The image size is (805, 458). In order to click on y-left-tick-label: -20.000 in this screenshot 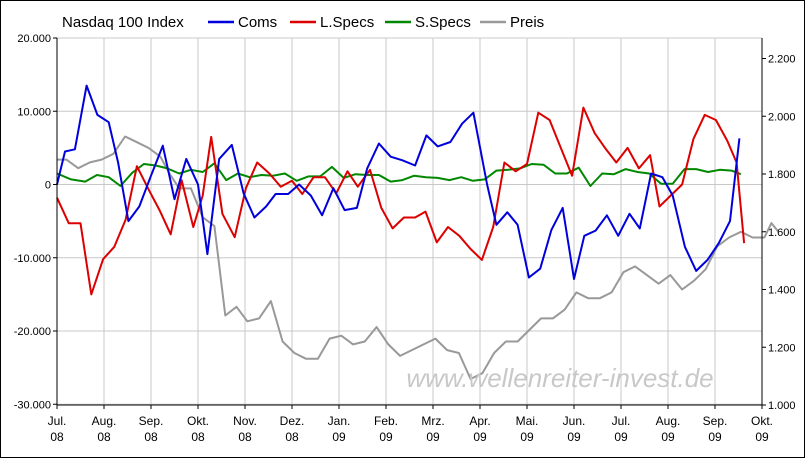, I will do `click(32, 332)`.